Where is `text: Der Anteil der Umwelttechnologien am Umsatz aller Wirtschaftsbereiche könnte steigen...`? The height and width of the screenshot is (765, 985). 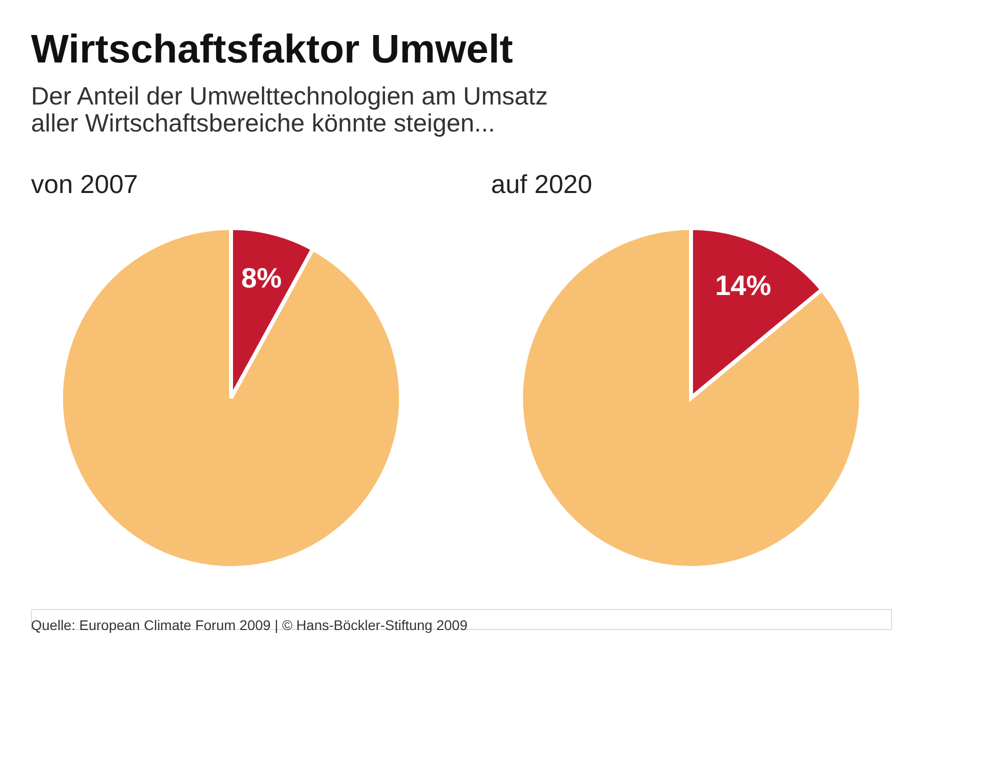
text: Der Anteil der Umwelttechnologien am Umsatz aller Wirtschaftsbereiche könnte steigen... is located at coordinates (289, 110).